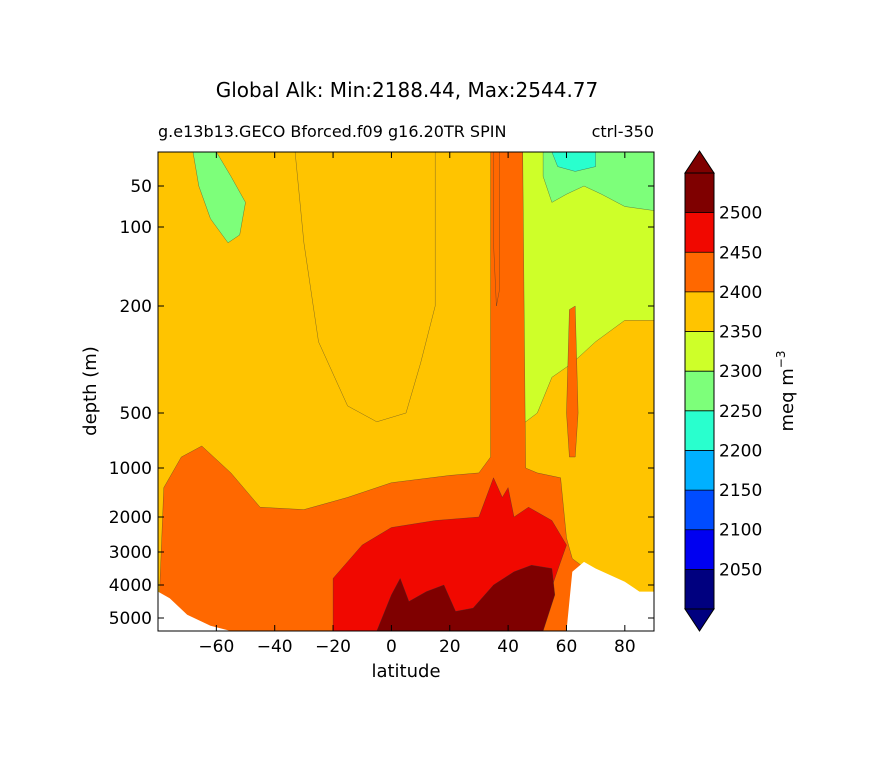  What do you see at coordinates (740, 214) in the screenshot?
I see `colorbar-tick-label: 2500` at bounding box center [740, 214].